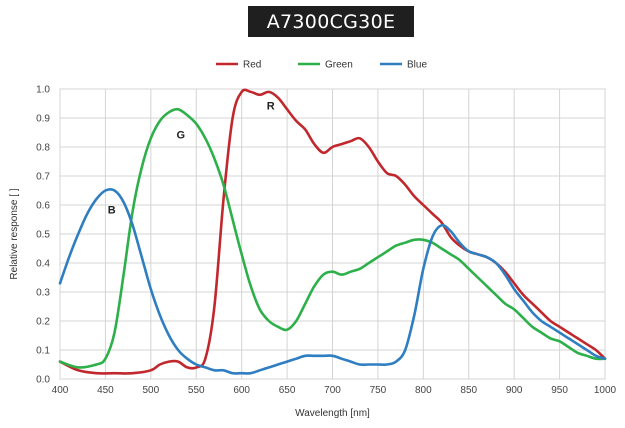  I want to click on x-tick-label: 400, so click(60, 390).